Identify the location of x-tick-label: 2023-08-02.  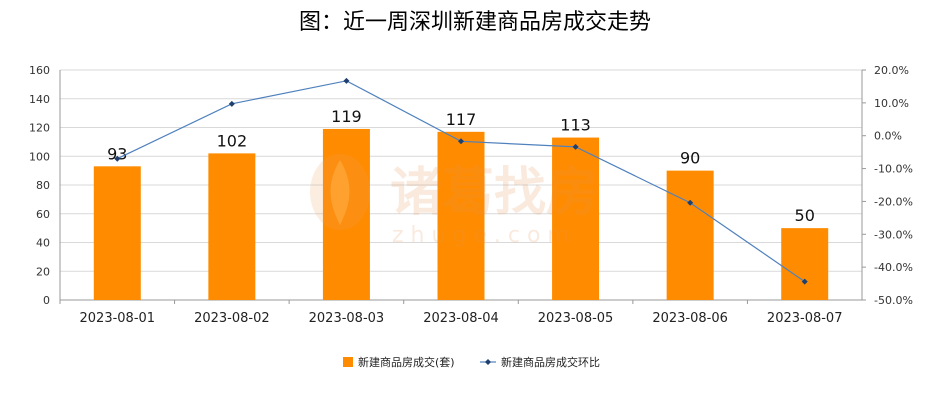
(232, 318).